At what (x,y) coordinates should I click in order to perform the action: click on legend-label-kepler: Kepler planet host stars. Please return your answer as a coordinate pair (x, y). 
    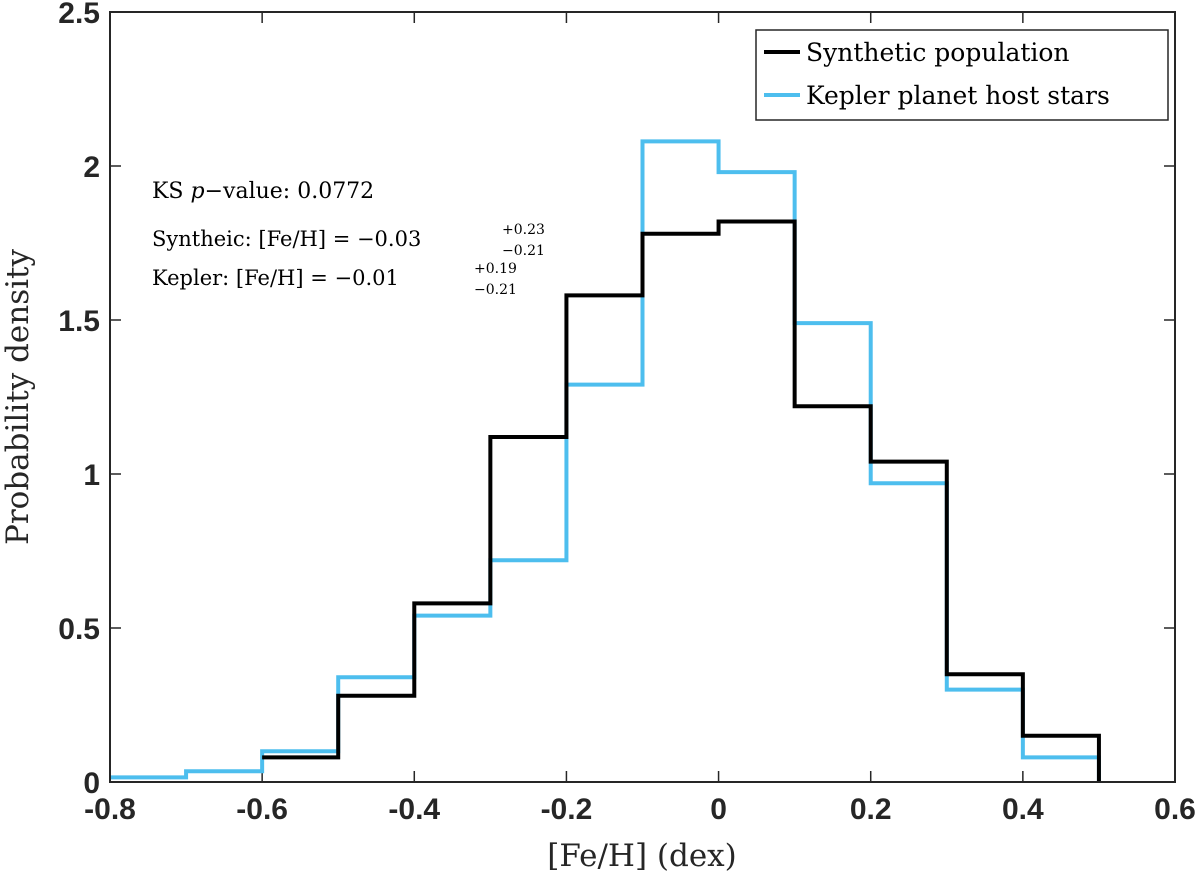
    Looking at the image, I should click on (958, 95).